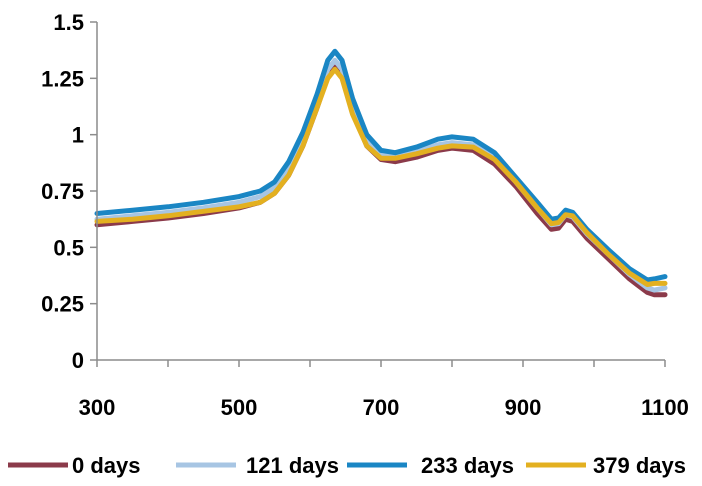 This screenshot has height=486, width=702. I want to click on y-axis: 0 0.25 0.5 0.75 1 1.25 1.5, so click(69, 191).